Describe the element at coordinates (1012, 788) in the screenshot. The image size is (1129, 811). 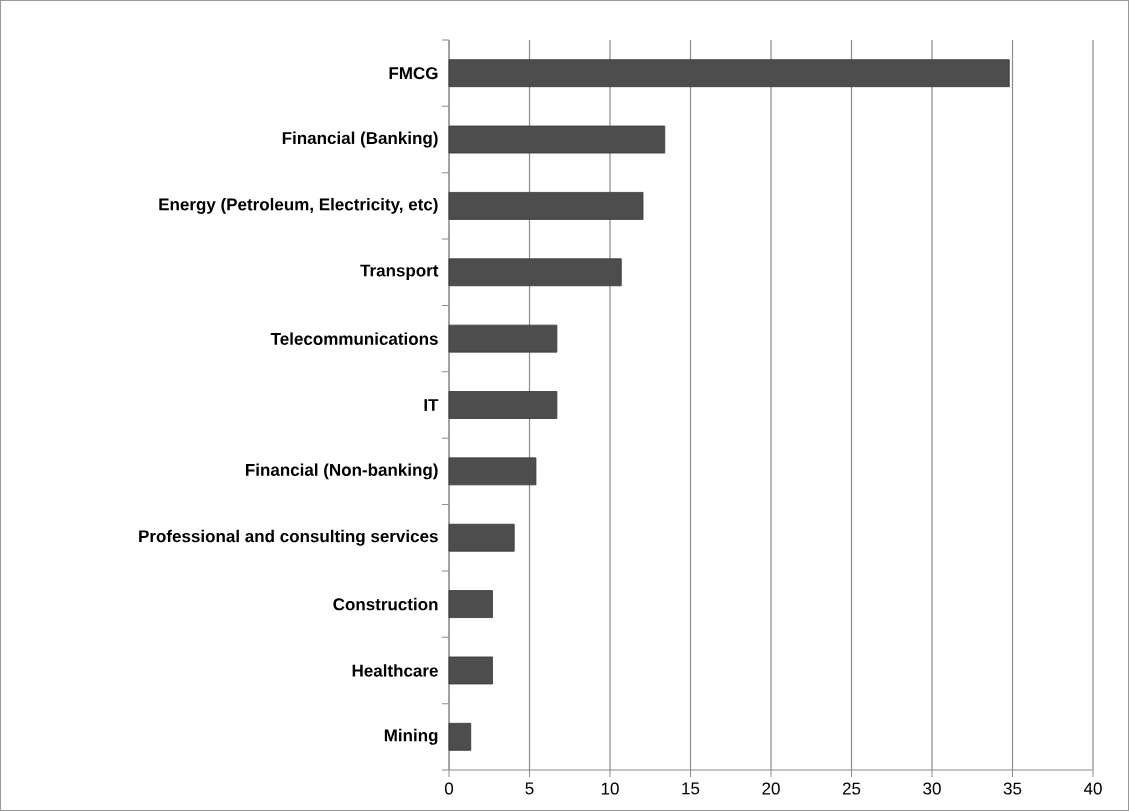
I see `x-tick-label: 35` at that location.